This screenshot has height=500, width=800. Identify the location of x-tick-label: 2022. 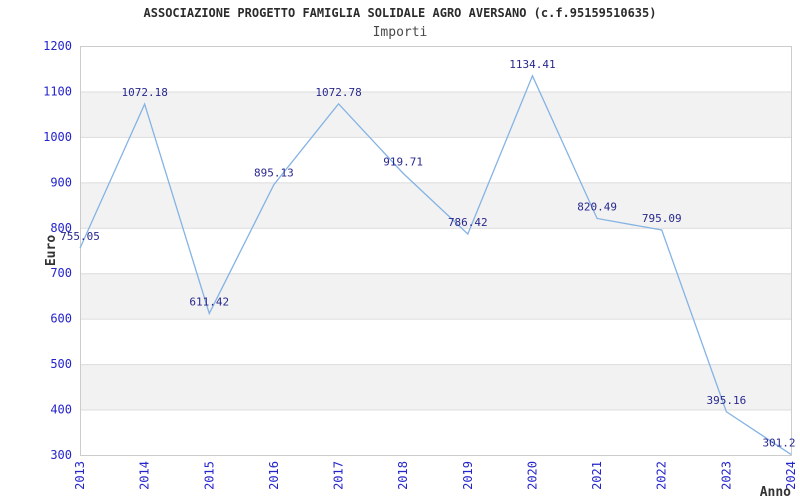
(662, 475).